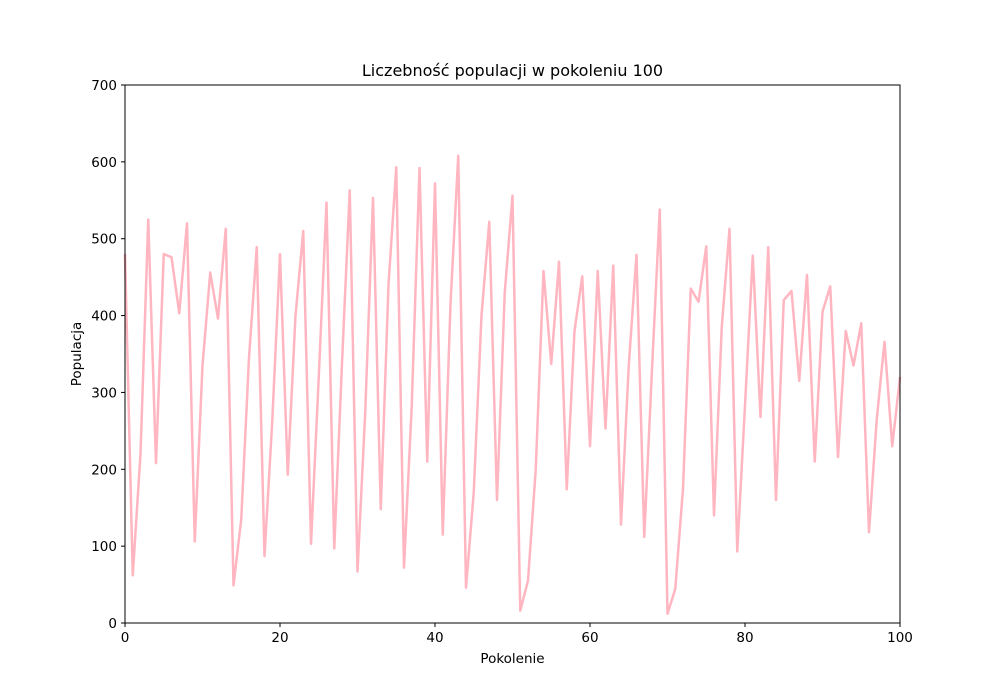 Image resolution: width=1000 pixels, height=700 pixels. What do you see at coordinates (125, 638) in the screenshot?
I see `x-tick-label: 0` at bounding box center [125, 638].